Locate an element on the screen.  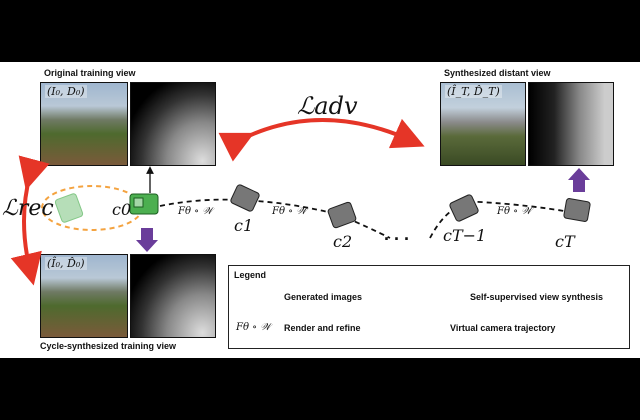
operator-label-1: Fθ ∘ 𝒲 is located at coordinates (195, 211).